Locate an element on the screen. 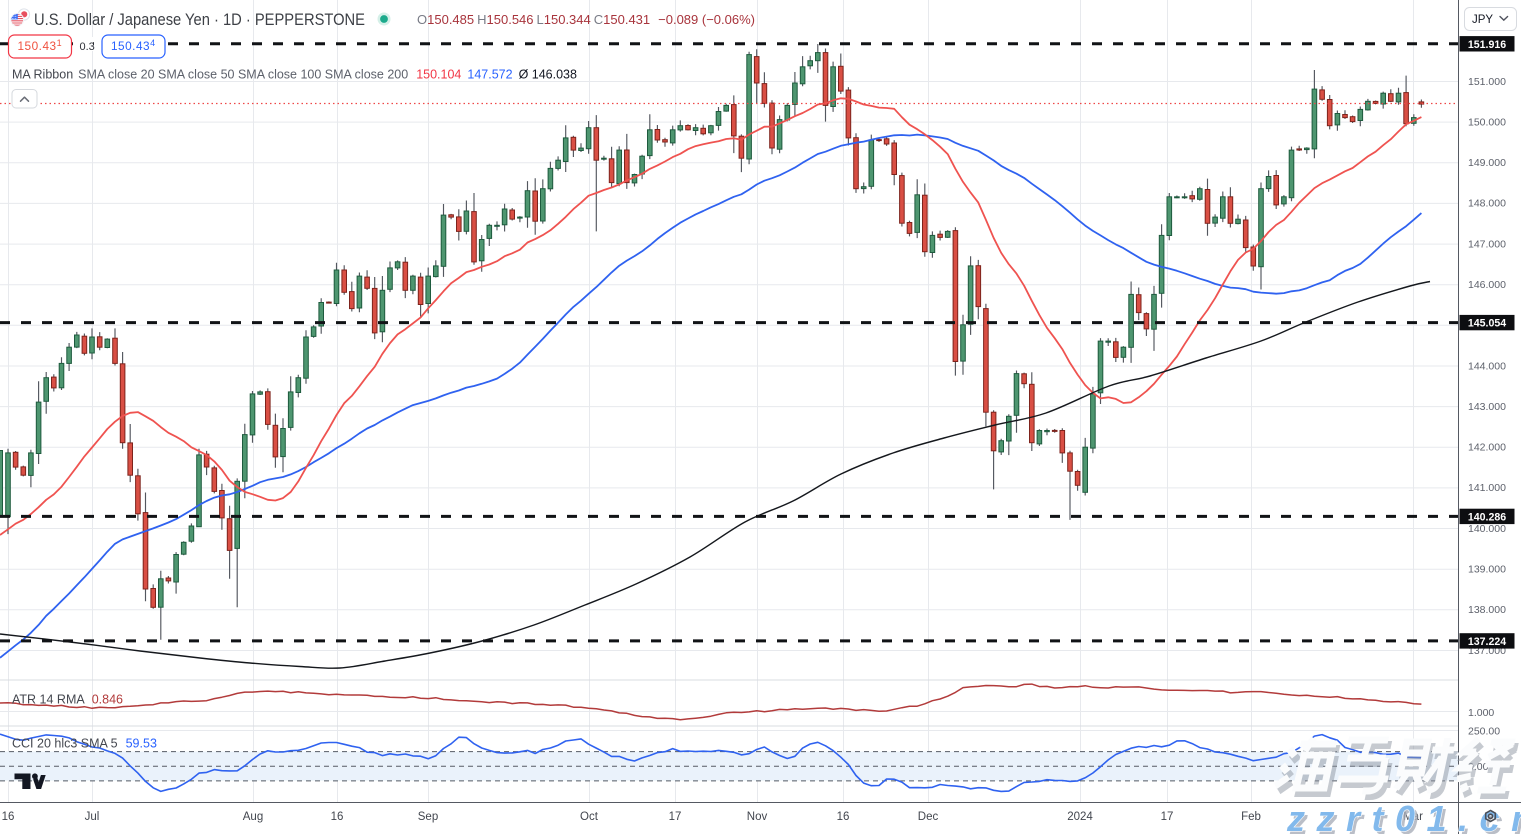 This screenshot has width=1521, height=834. svg-text: Aug is located at coordinates (253, 817).